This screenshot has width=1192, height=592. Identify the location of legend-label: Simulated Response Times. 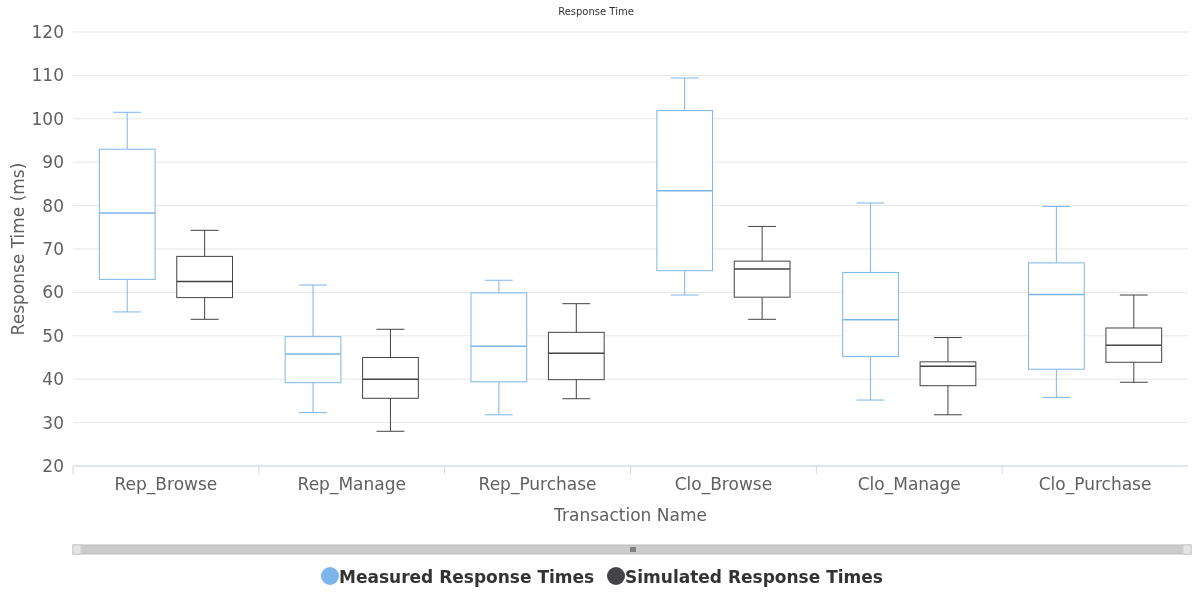
(754, 577).